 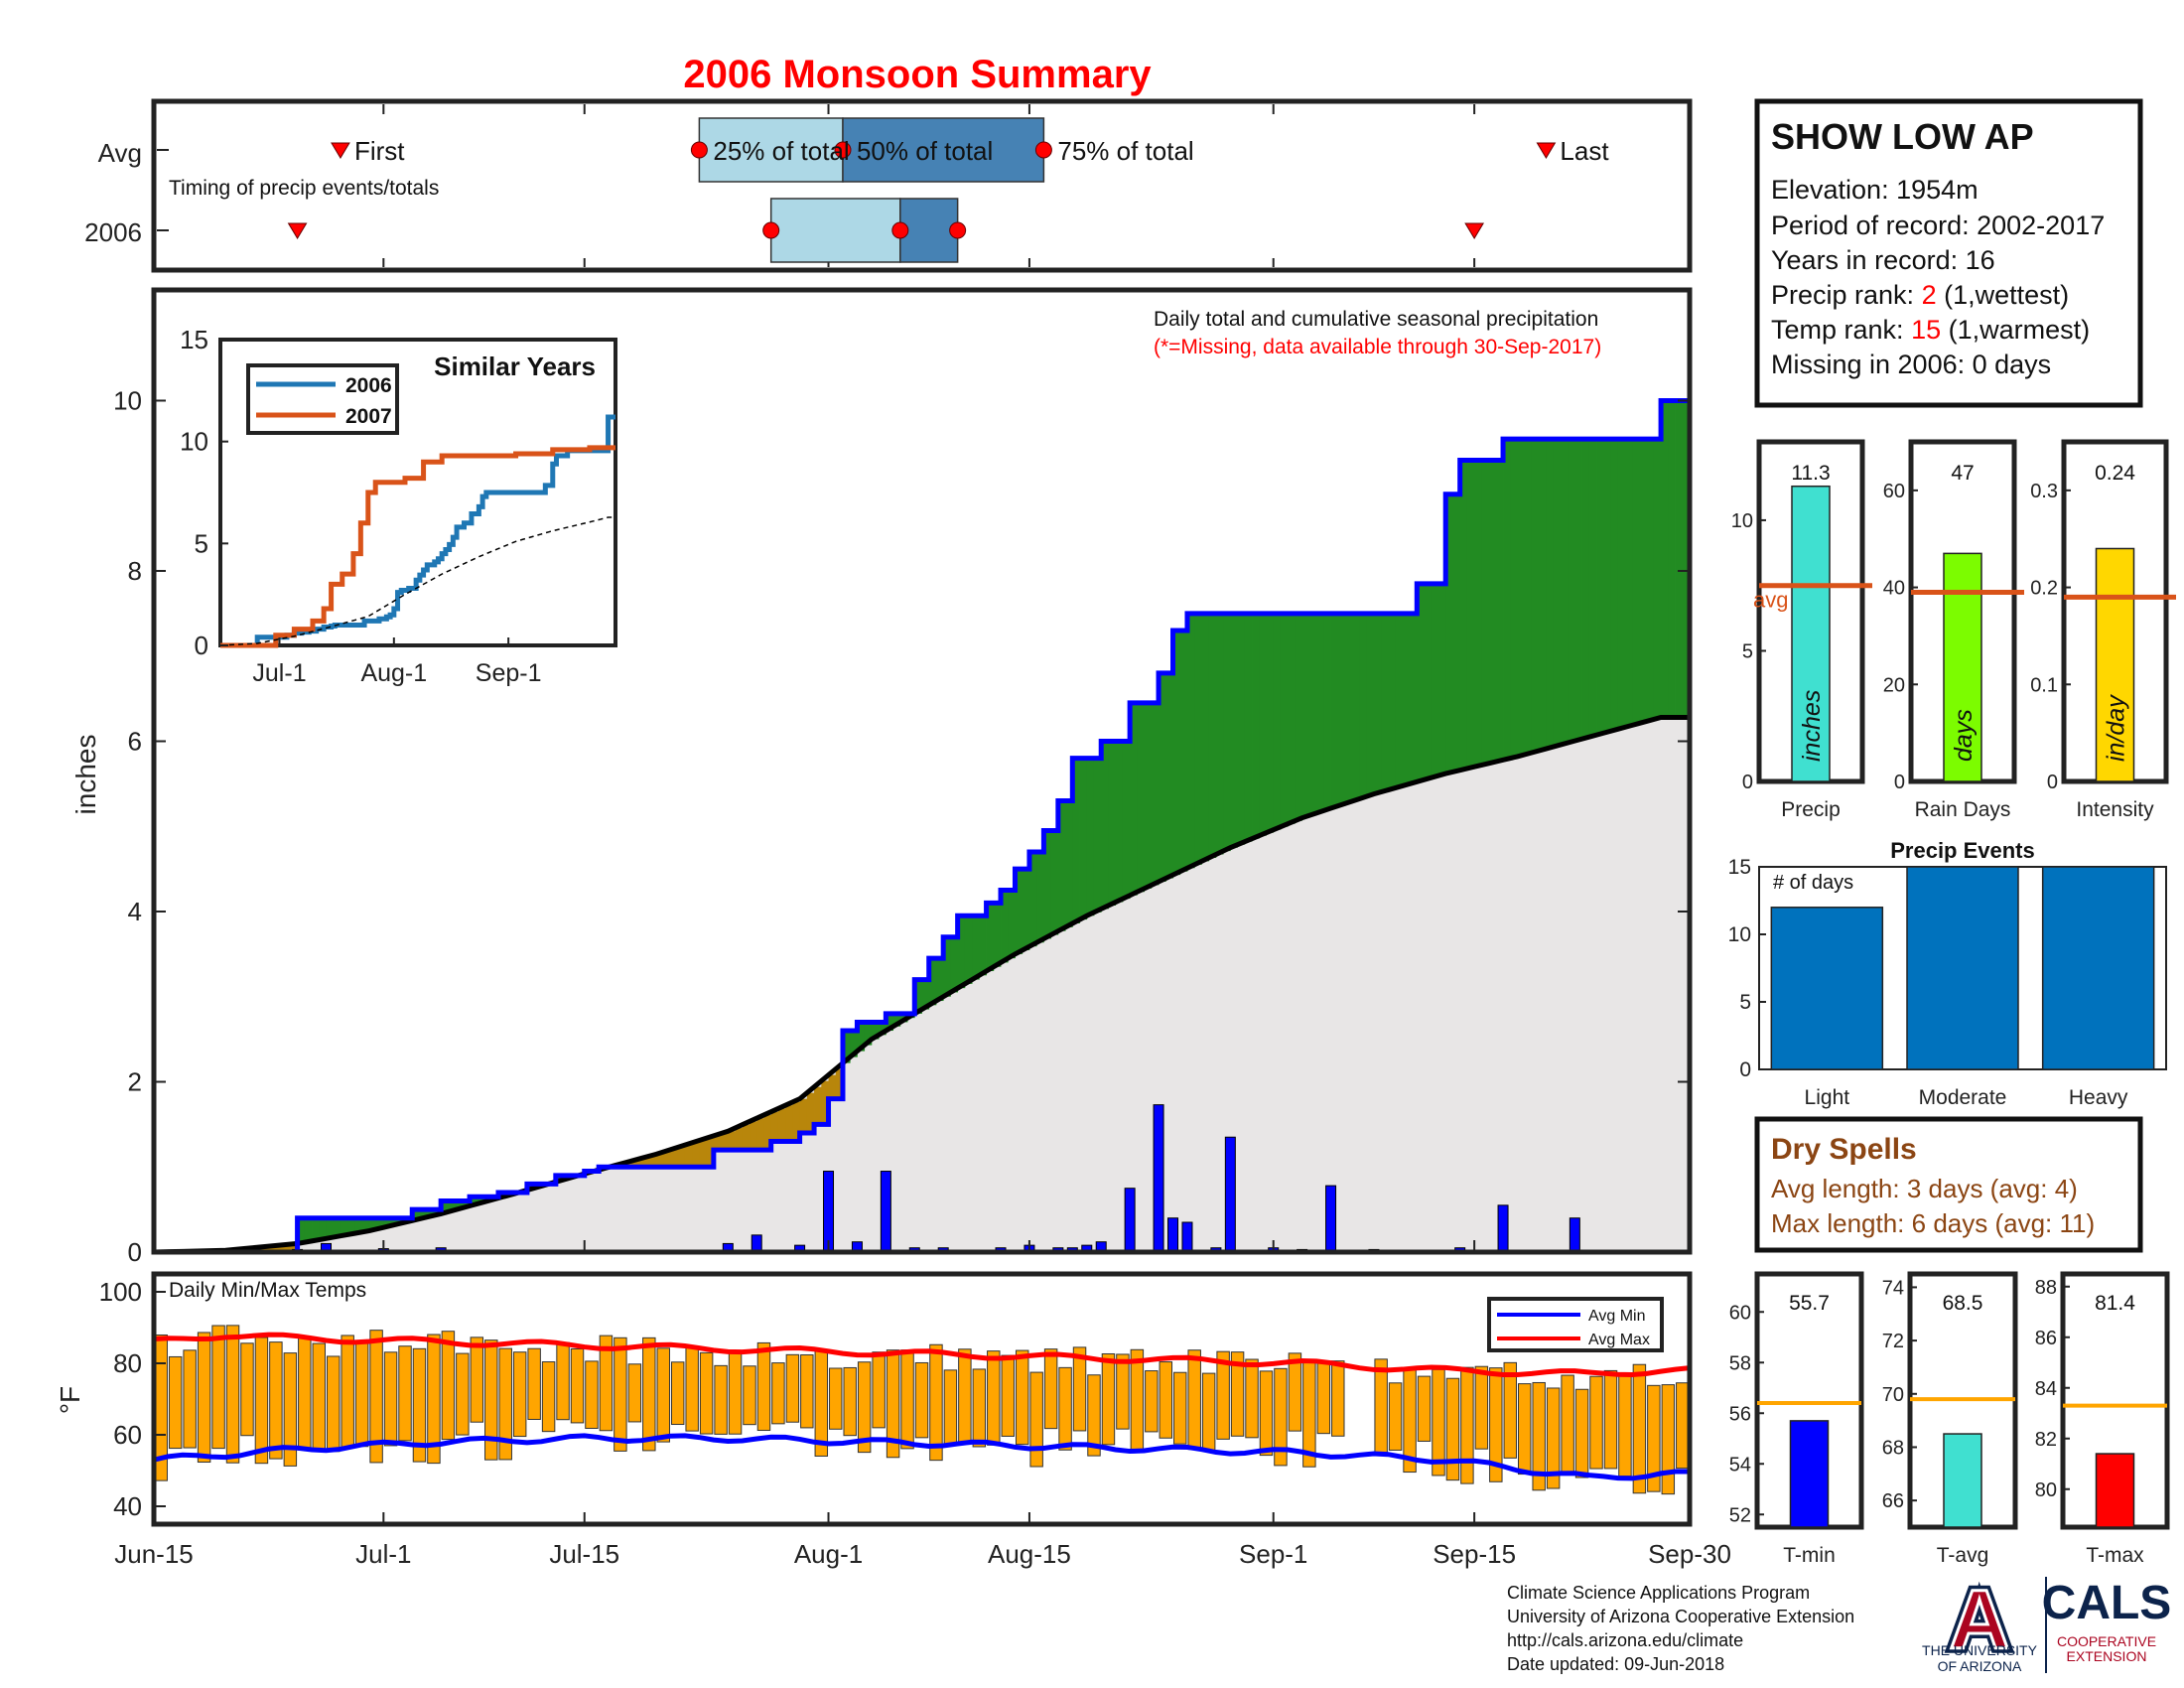 I want to click on temp-chart-title: Daily Min/Max Temps, so click(x=267, y=1290).